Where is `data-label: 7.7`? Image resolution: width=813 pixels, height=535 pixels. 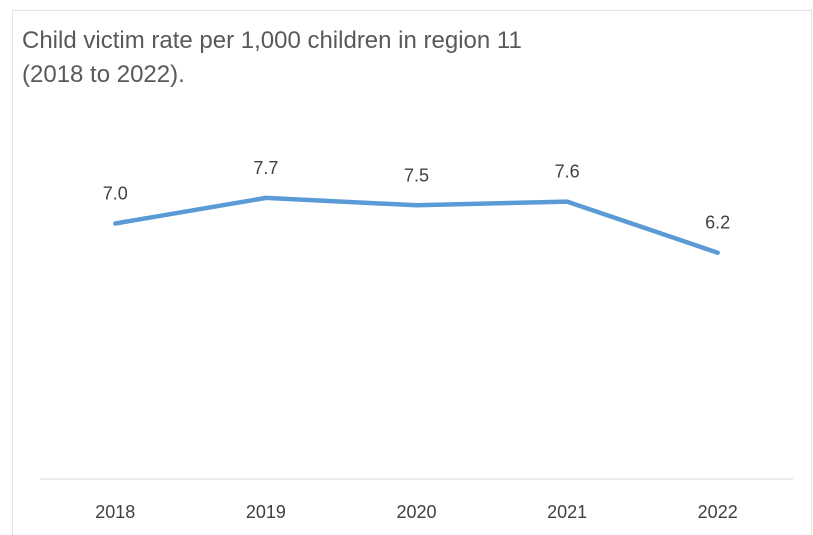 data-label: 7.7 is located at coordinates (265, 168).